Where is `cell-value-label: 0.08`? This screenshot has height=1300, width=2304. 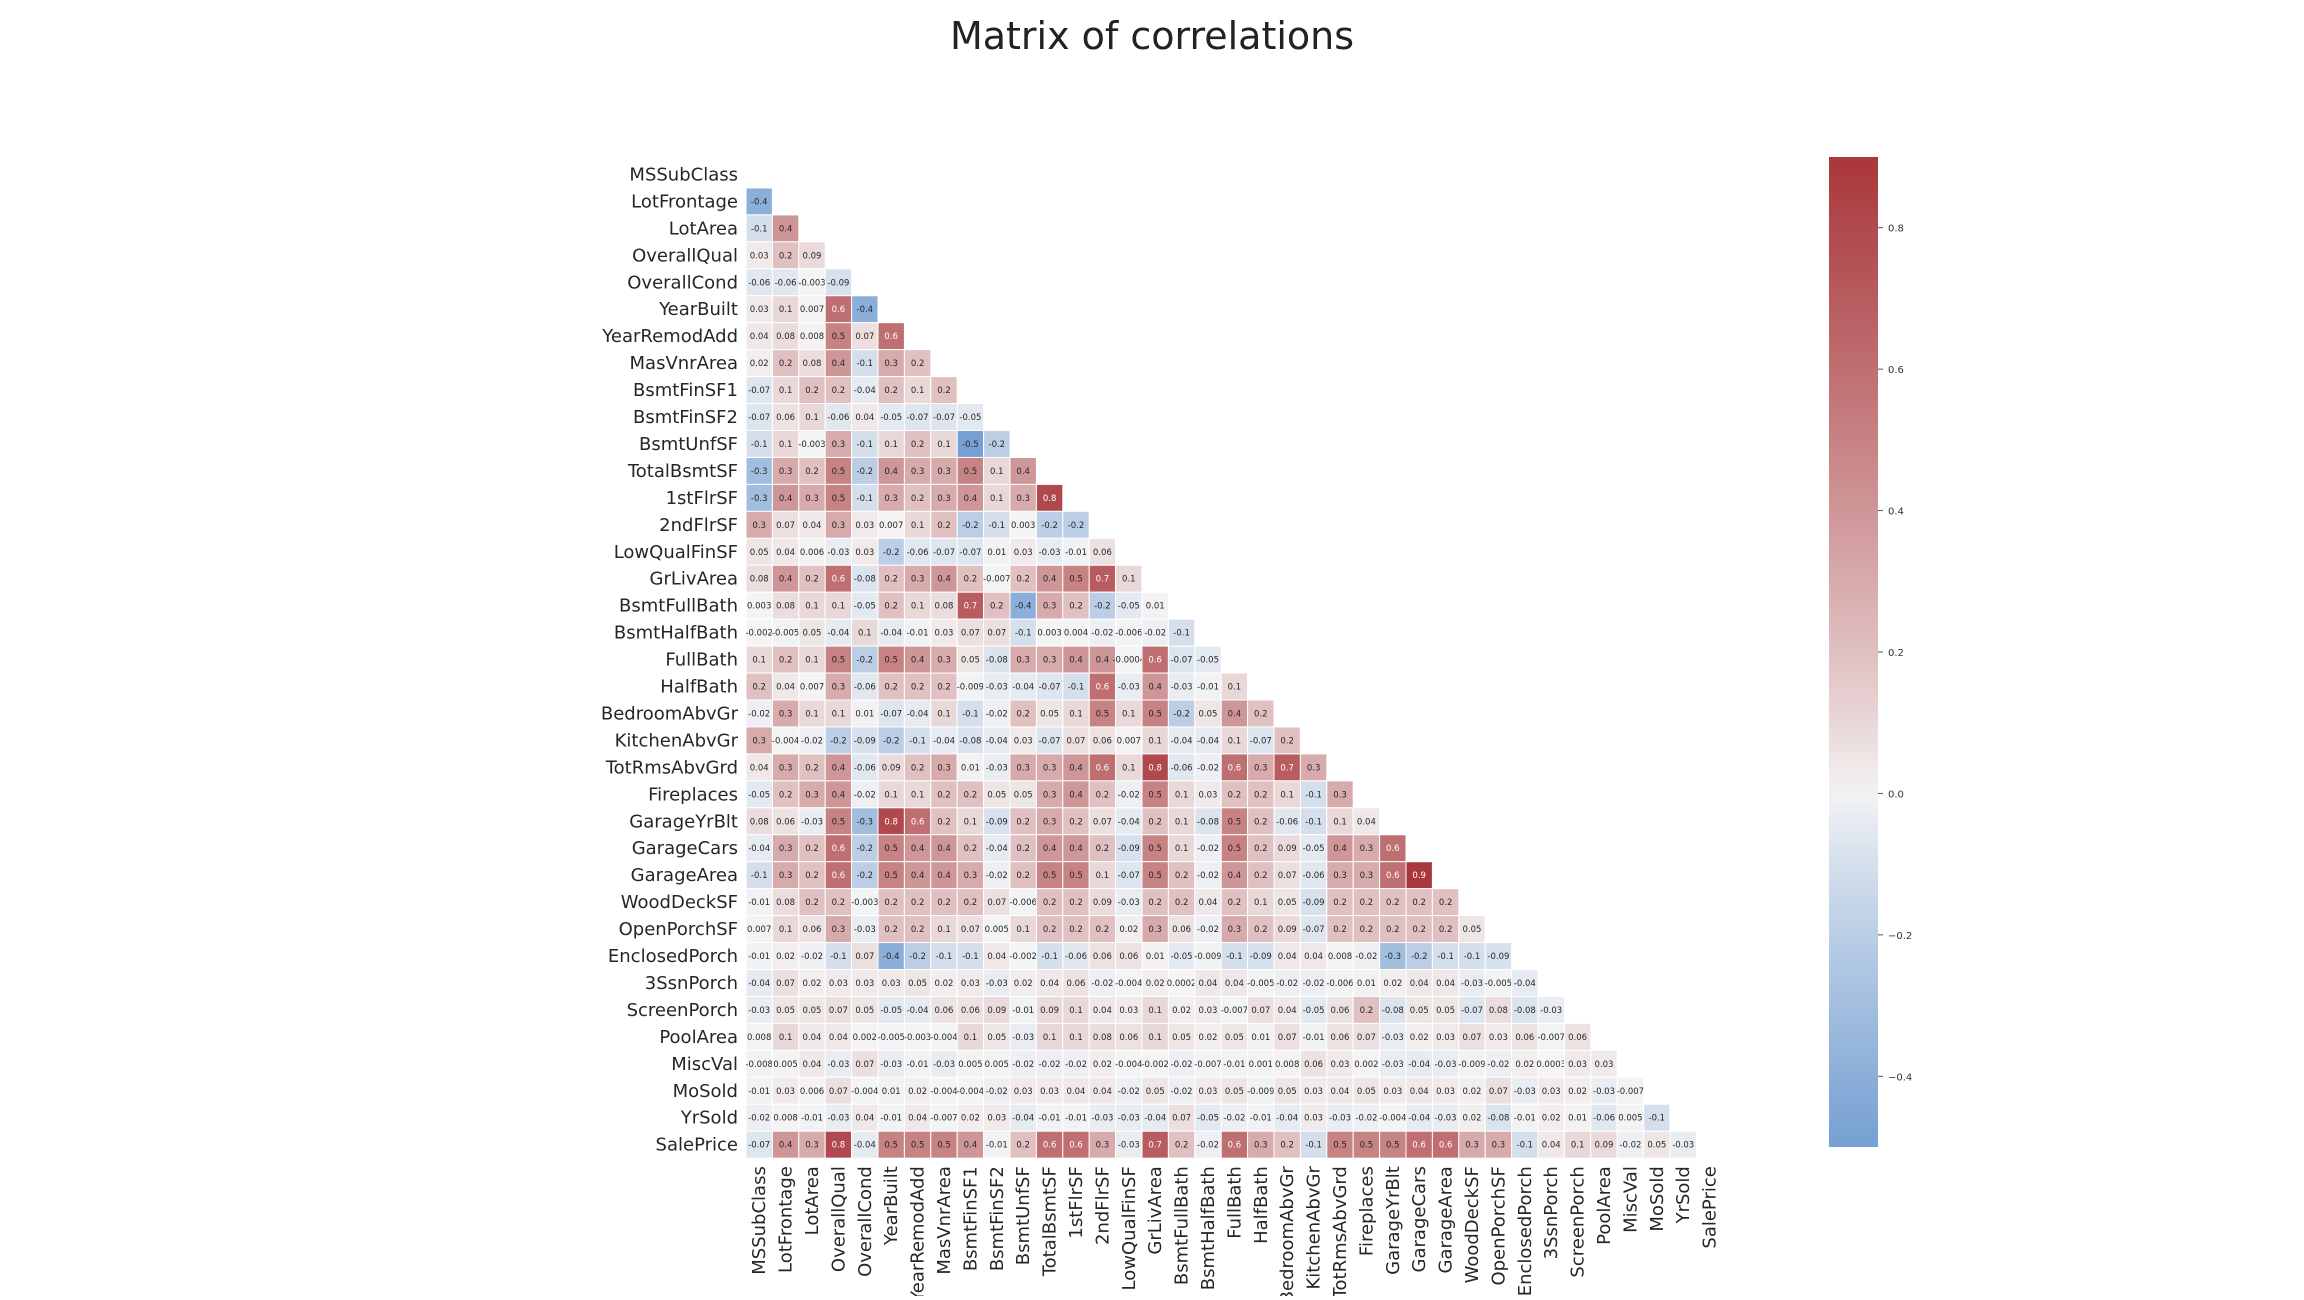 cell-value-label: 0.08 is located at coordinates (1102, 1038).